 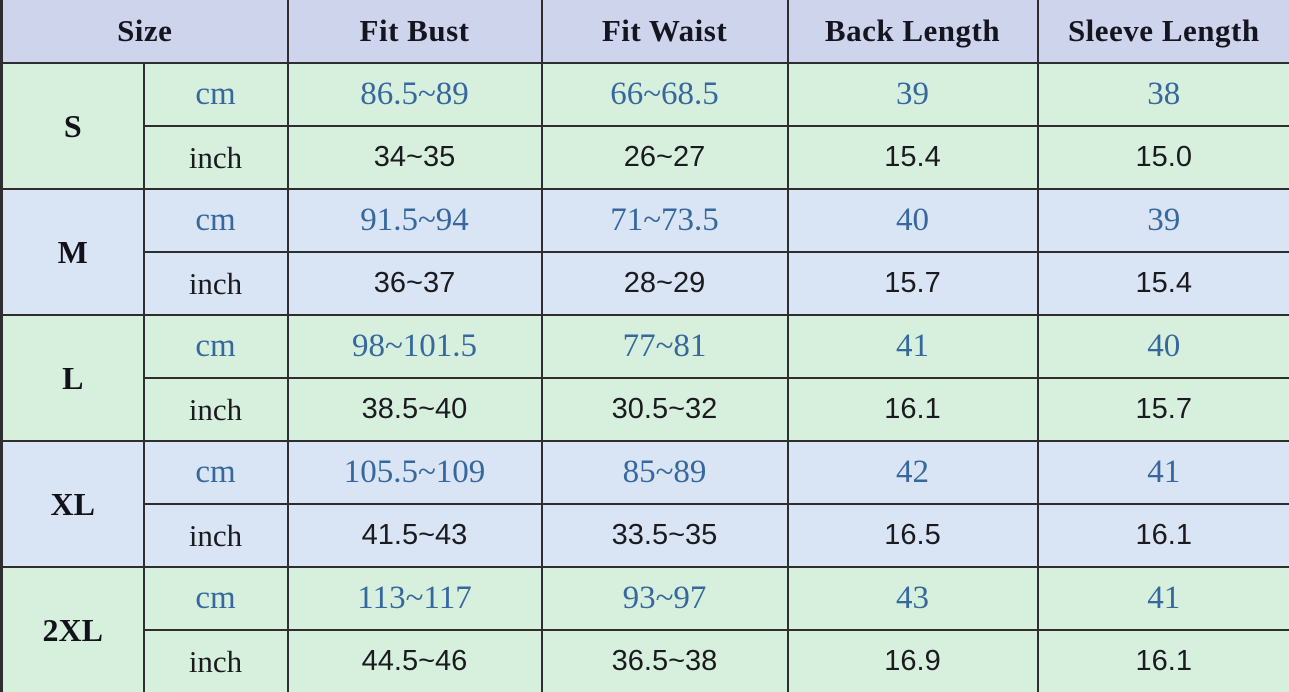 What do you see at coordinates (72, 378) in the screenshot?
I see `size-label-l: L` at bounding box center [72, 378].